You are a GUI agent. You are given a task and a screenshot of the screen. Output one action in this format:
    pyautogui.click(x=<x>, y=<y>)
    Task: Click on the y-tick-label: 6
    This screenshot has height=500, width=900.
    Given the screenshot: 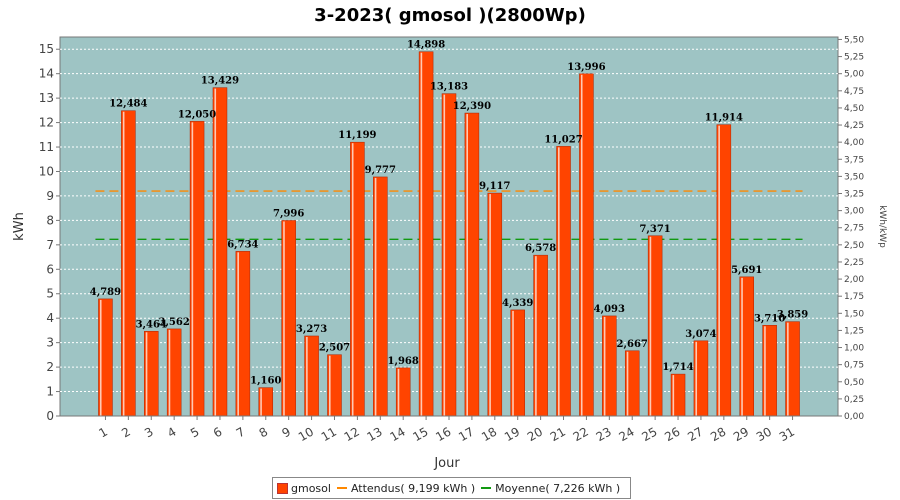 What is the action you would take?
    pyautogui.click(x=50, y=269)
    